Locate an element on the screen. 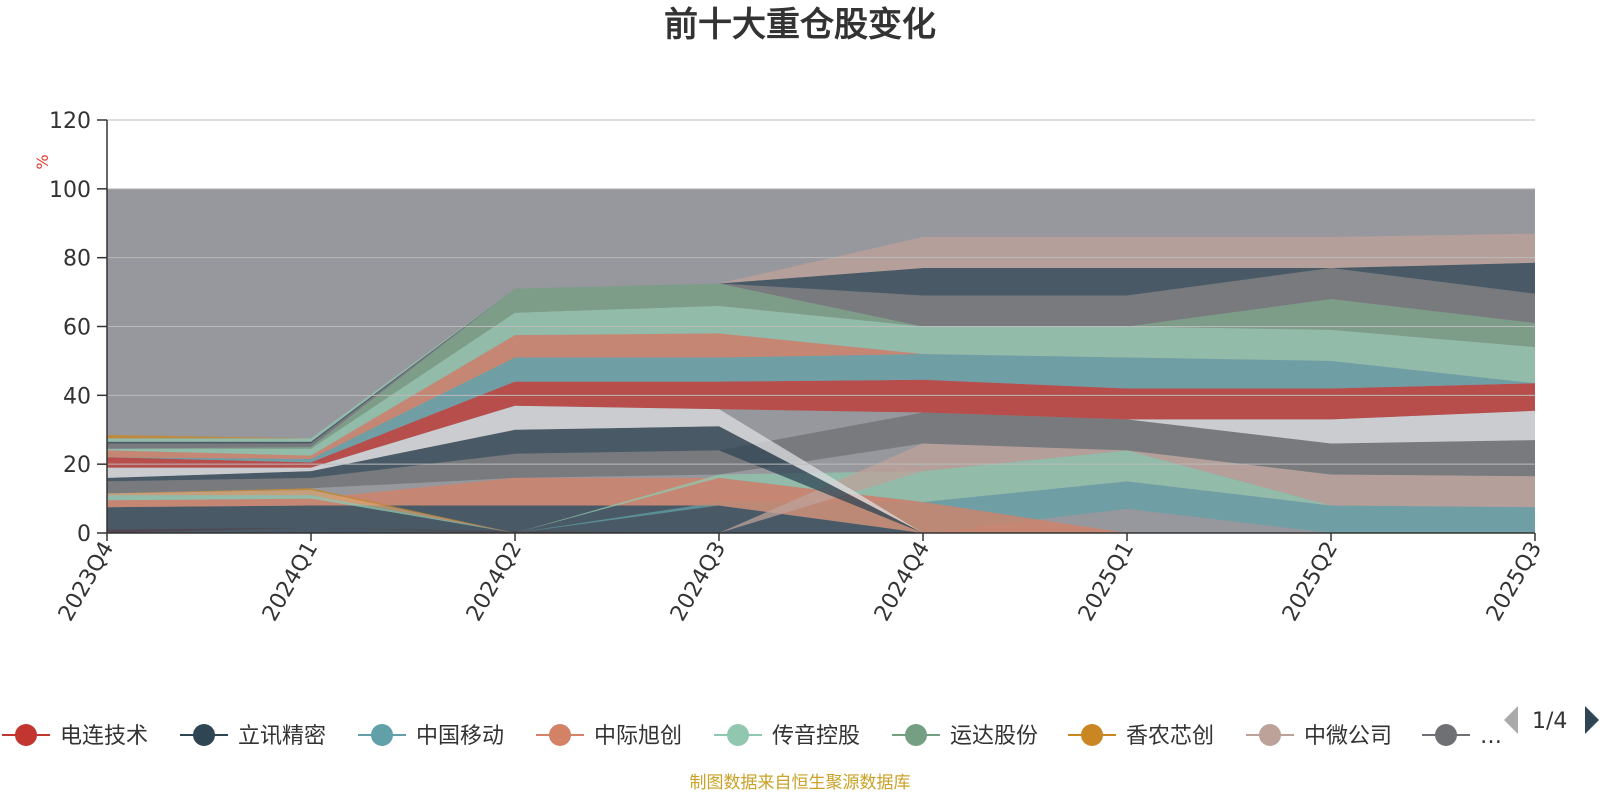 The width and height of the screenshot is (1600, 800). x-tick-label: 2024Q2 is located at coordinates (494, 582).